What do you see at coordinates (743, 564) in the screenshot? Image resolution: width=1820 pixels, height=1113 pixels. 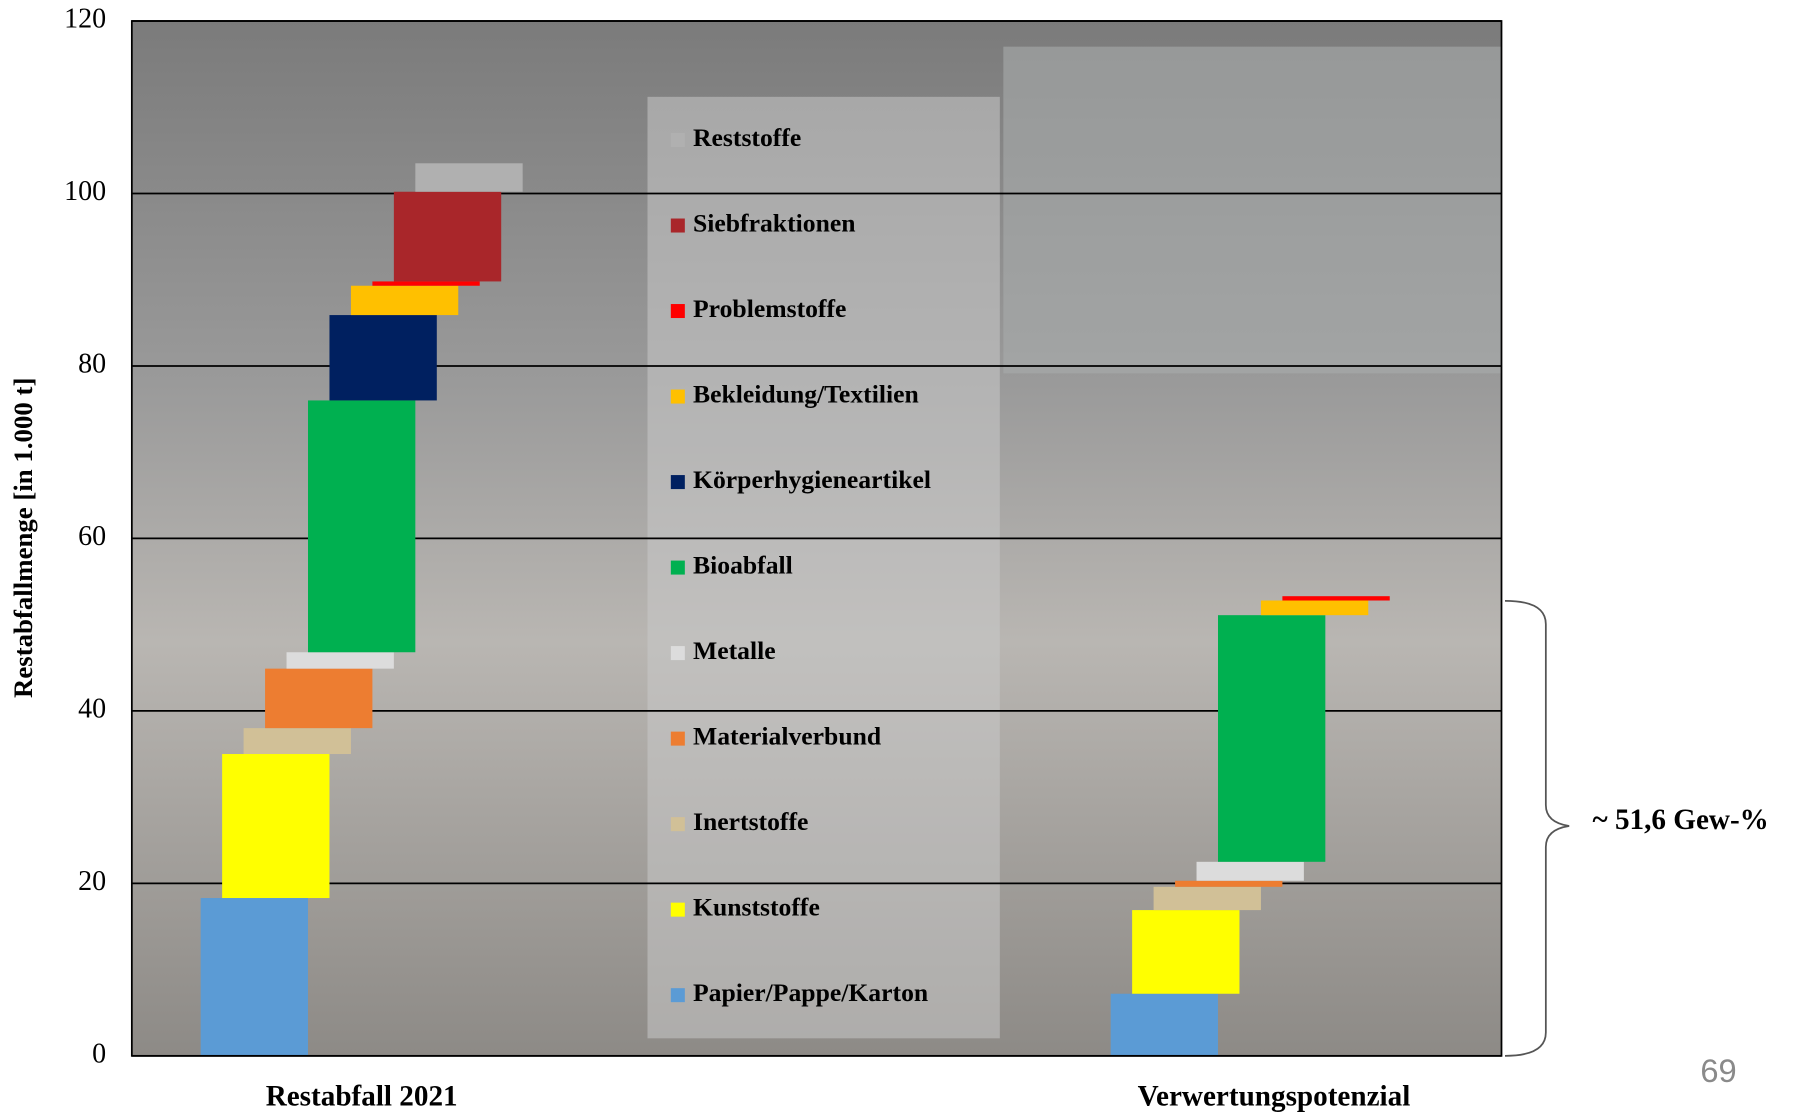 I see `legend-label: Bioabfall` at bounding box center [743, 564].